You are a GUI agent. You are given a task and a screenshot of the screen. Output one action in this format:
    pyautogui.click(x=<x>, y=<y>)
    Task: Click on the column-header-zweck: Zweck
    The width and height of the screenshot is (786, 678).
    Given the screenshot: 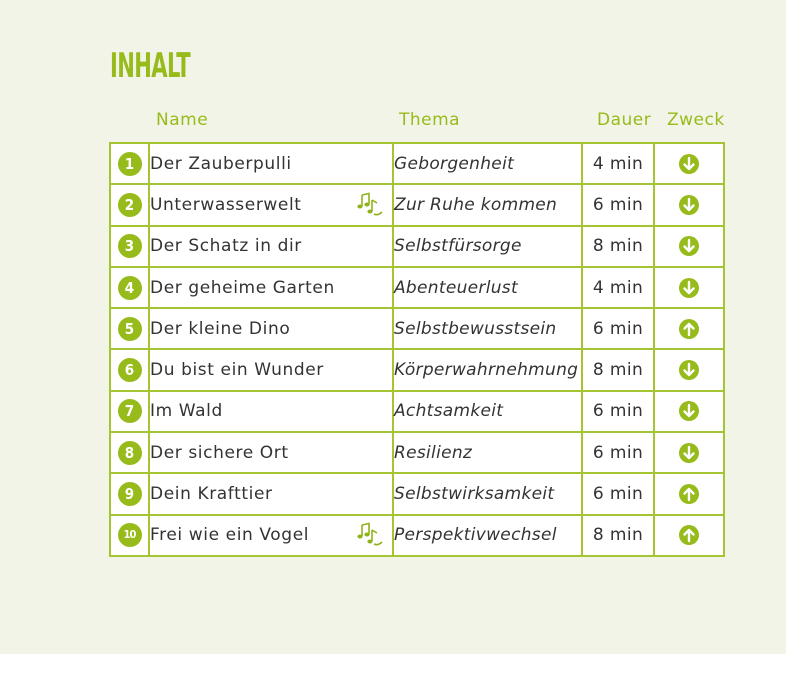 What is the action you would take?
    pyautogui.click(x=696, y=120)
    